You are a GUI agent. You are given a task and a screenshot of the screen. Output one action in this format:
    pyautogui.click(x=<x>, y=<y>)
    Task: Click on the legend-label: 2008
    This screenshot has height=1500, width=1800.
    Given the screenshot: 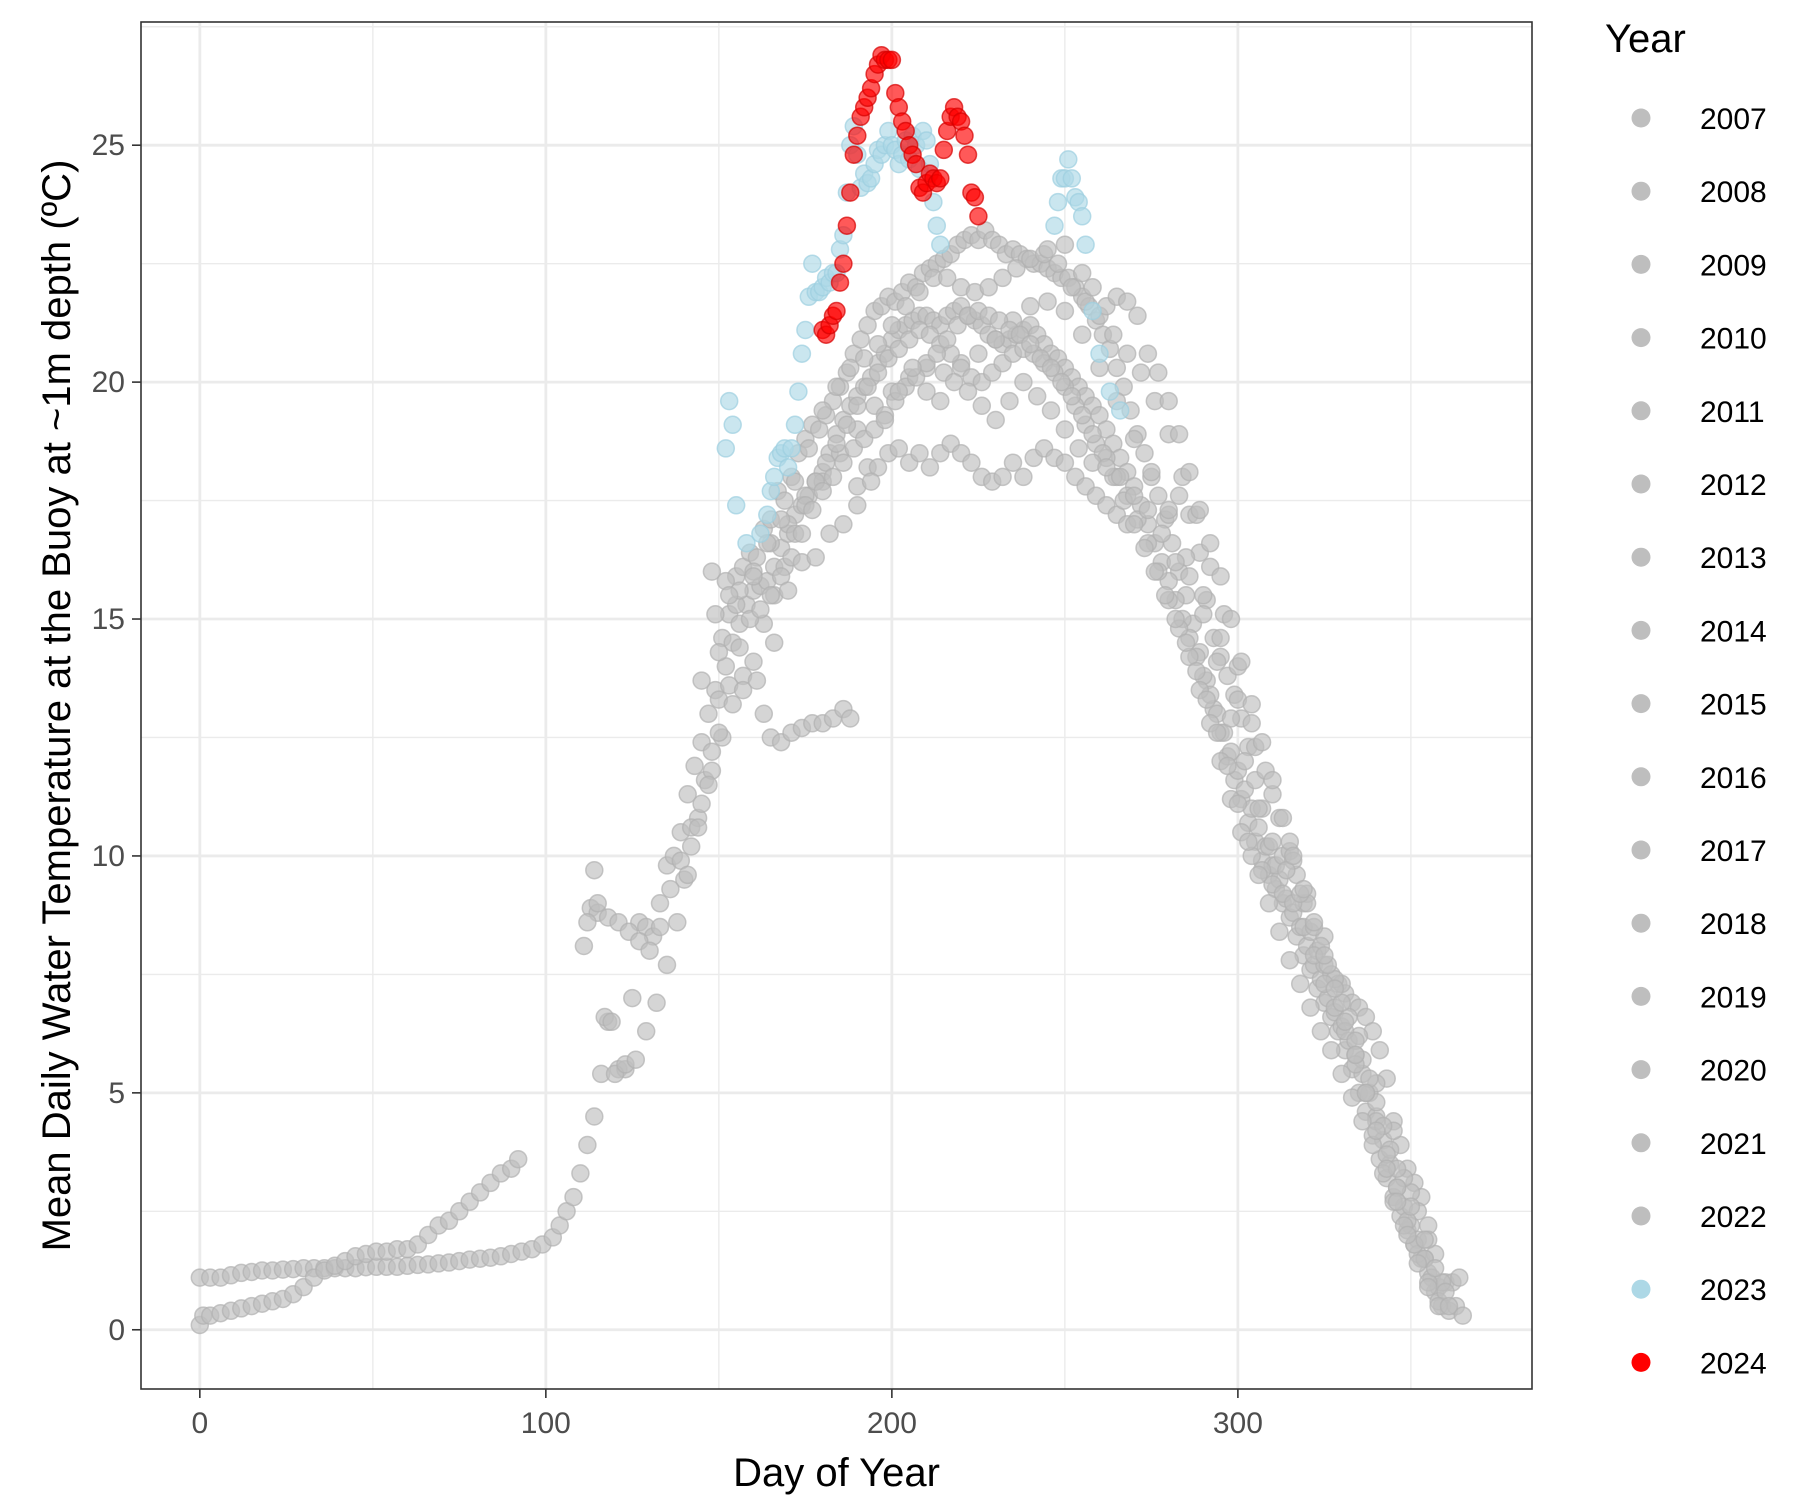 What is the action you would take?
    pyautogui.click(x=1733, y=192)
    